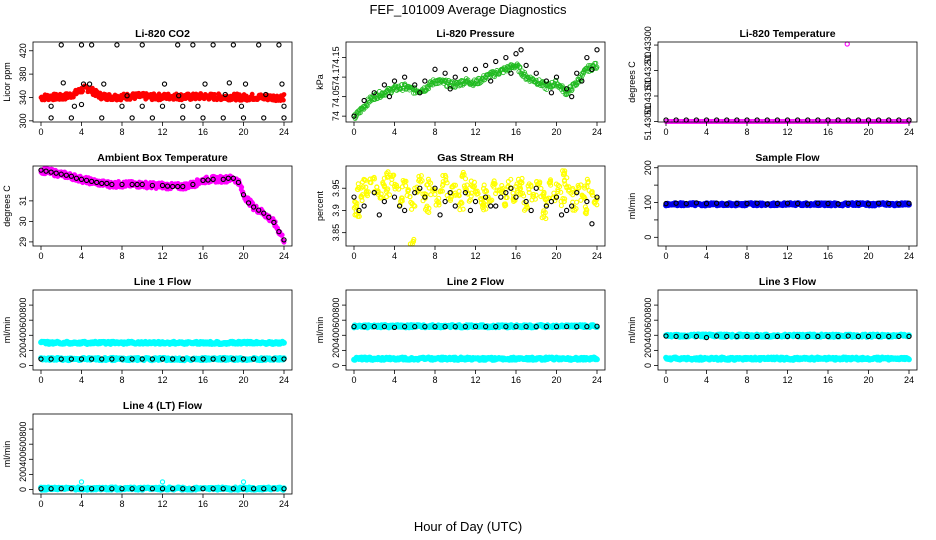 This screenshot has height=540, width=936. Describe the element at coordinates (648, 45) in the screenshot. I see `y-tick-label: 51.43300` at that location.